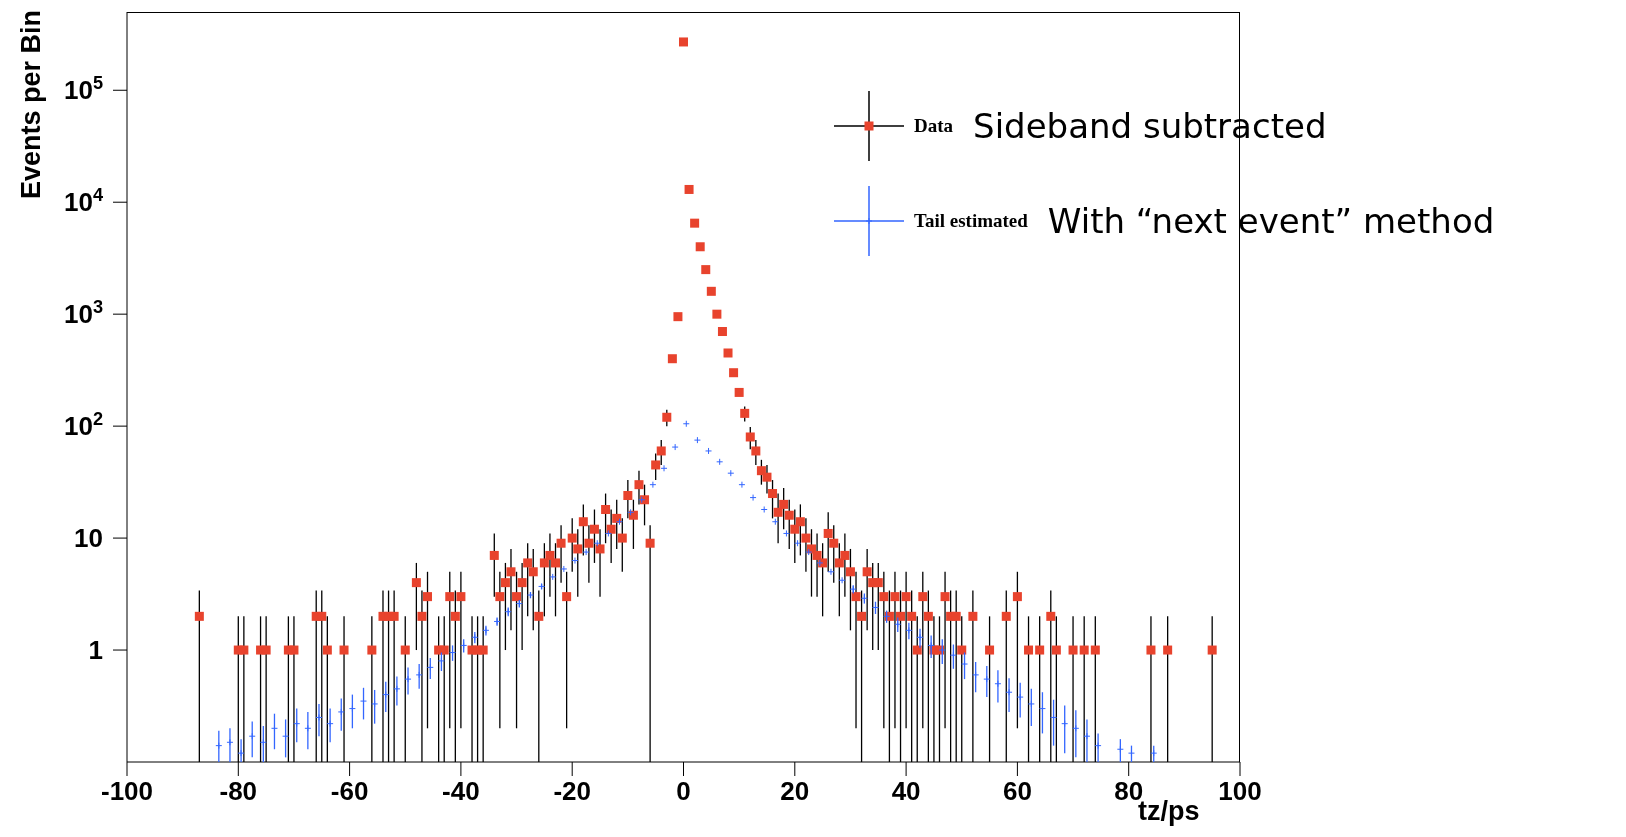 The width and height of the screenshot is (1626, 837). What do you see at coordinates (127, 791) in the screenshot?
I see `x-tick-label: -100` at bounding box center [127, 791].